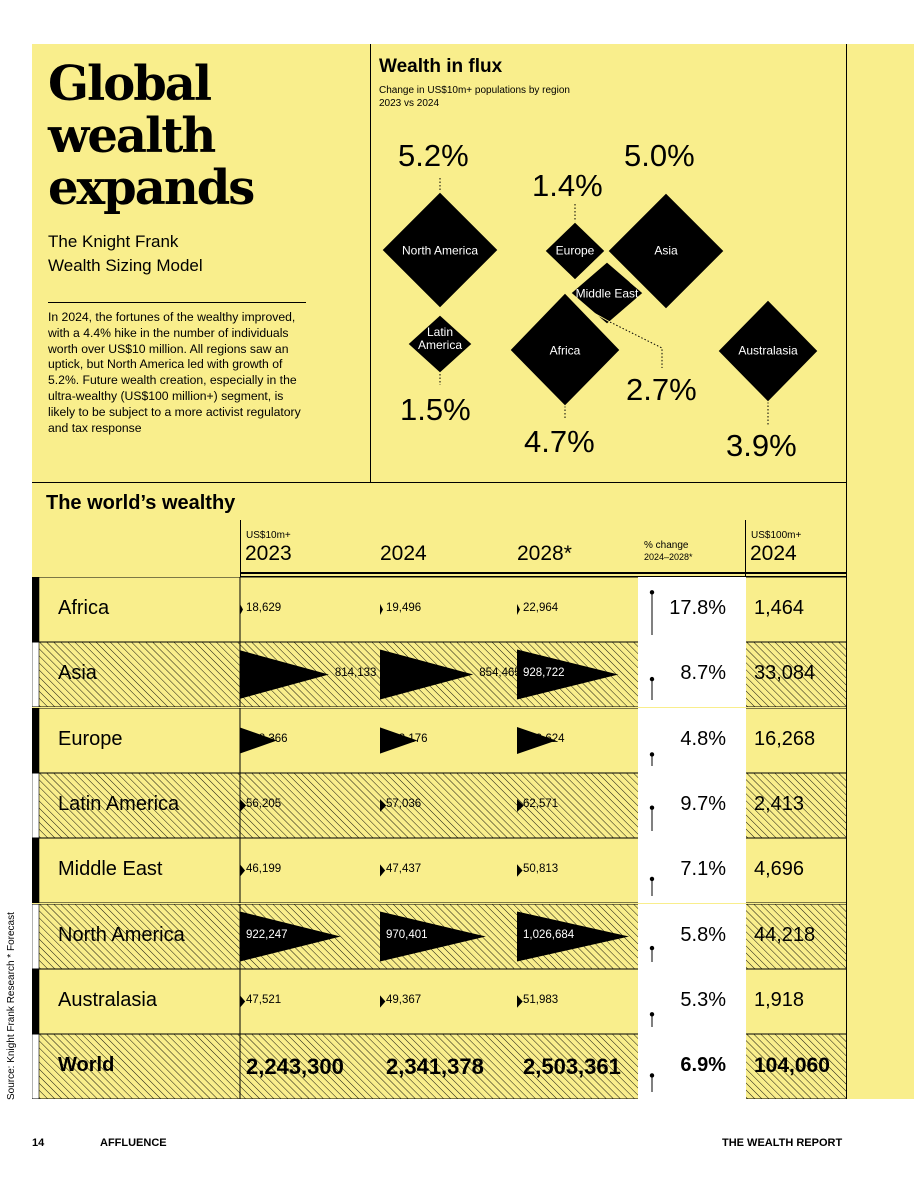 Image resolution: width=914 pixels, height=1184 pixels. I want to click on flux-label-africa: Africa, so click(565, 350).